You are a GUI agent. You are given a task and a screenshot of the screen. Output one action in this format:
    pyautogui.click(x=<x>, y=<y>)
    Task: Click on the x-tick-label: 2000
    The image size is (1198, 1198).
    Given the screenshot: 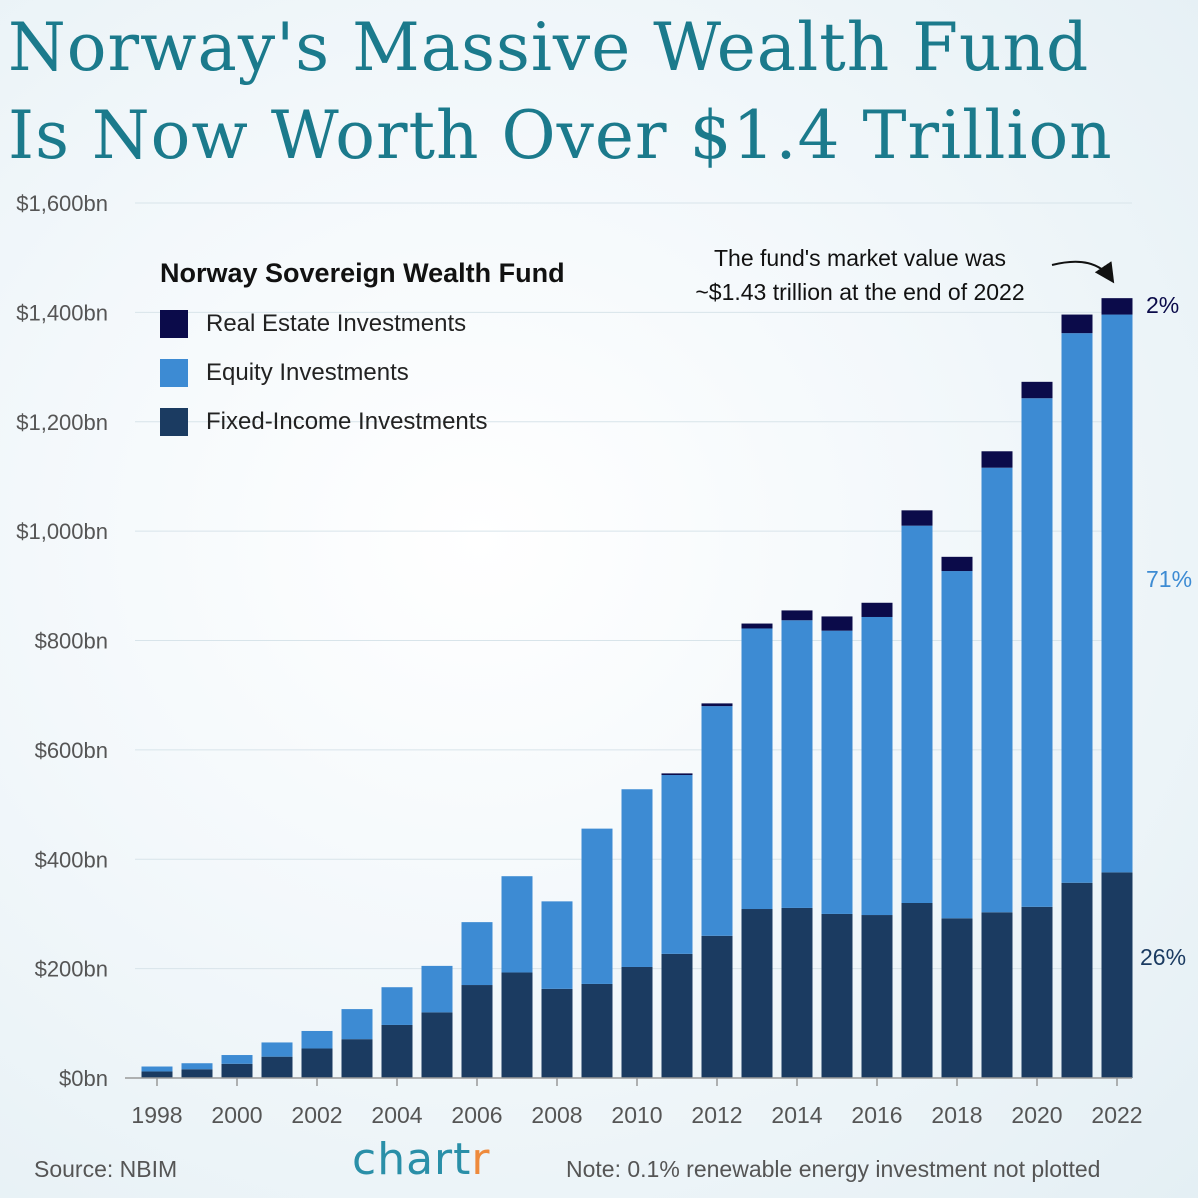 What is the action you would take?
    pyautogui.click(x=236, y=1115)
    